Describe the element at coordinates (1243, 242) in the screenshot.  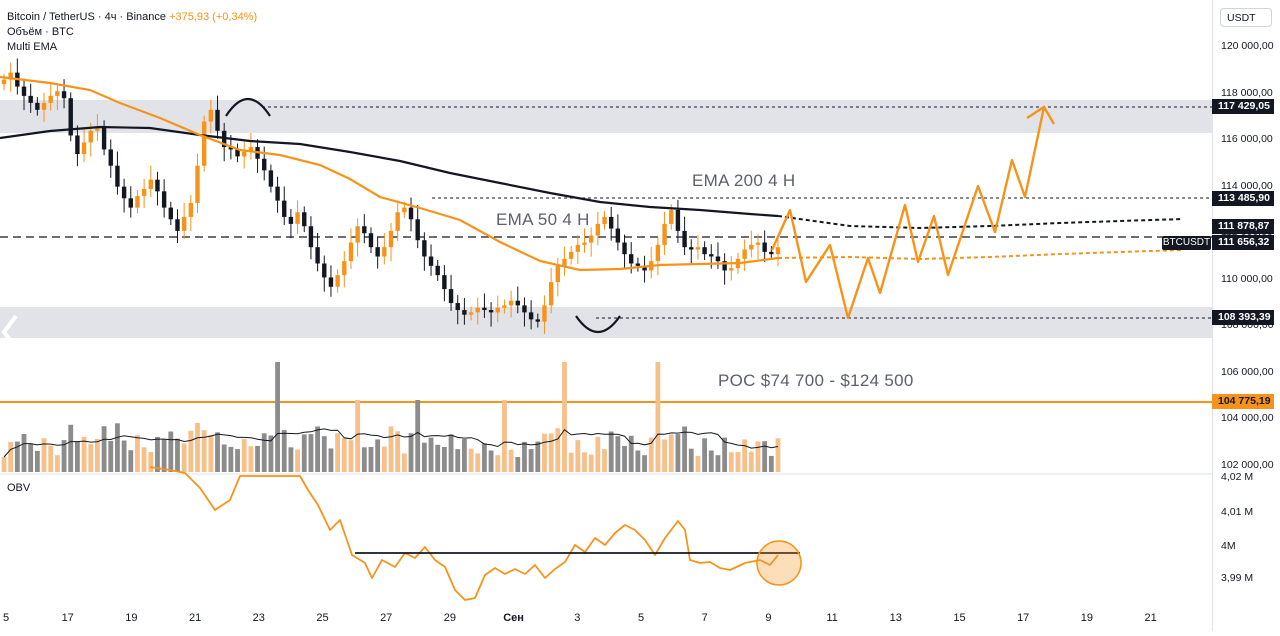
I see `price-tag: 111 656,32` at that location.